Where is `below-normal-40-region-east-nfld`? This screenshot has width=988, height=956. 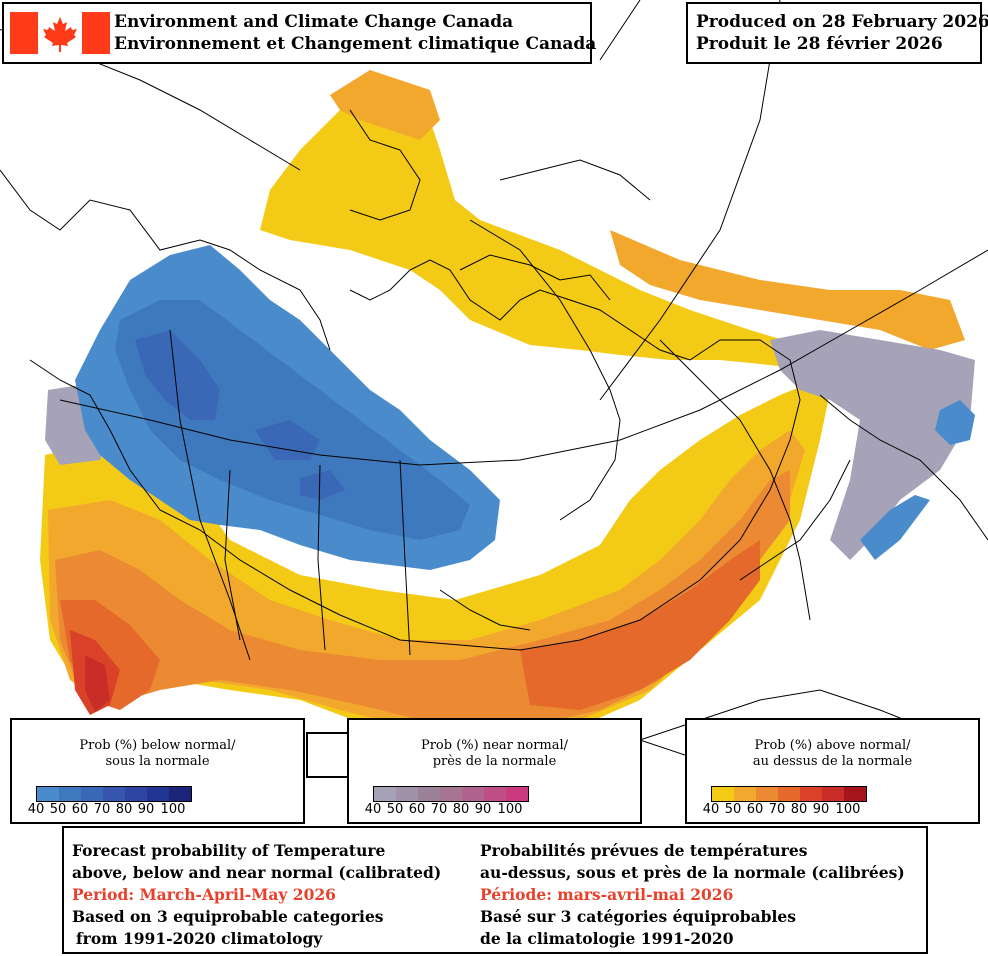
below-normal-40-region-east-nfld is located at coordinates (917, 480).